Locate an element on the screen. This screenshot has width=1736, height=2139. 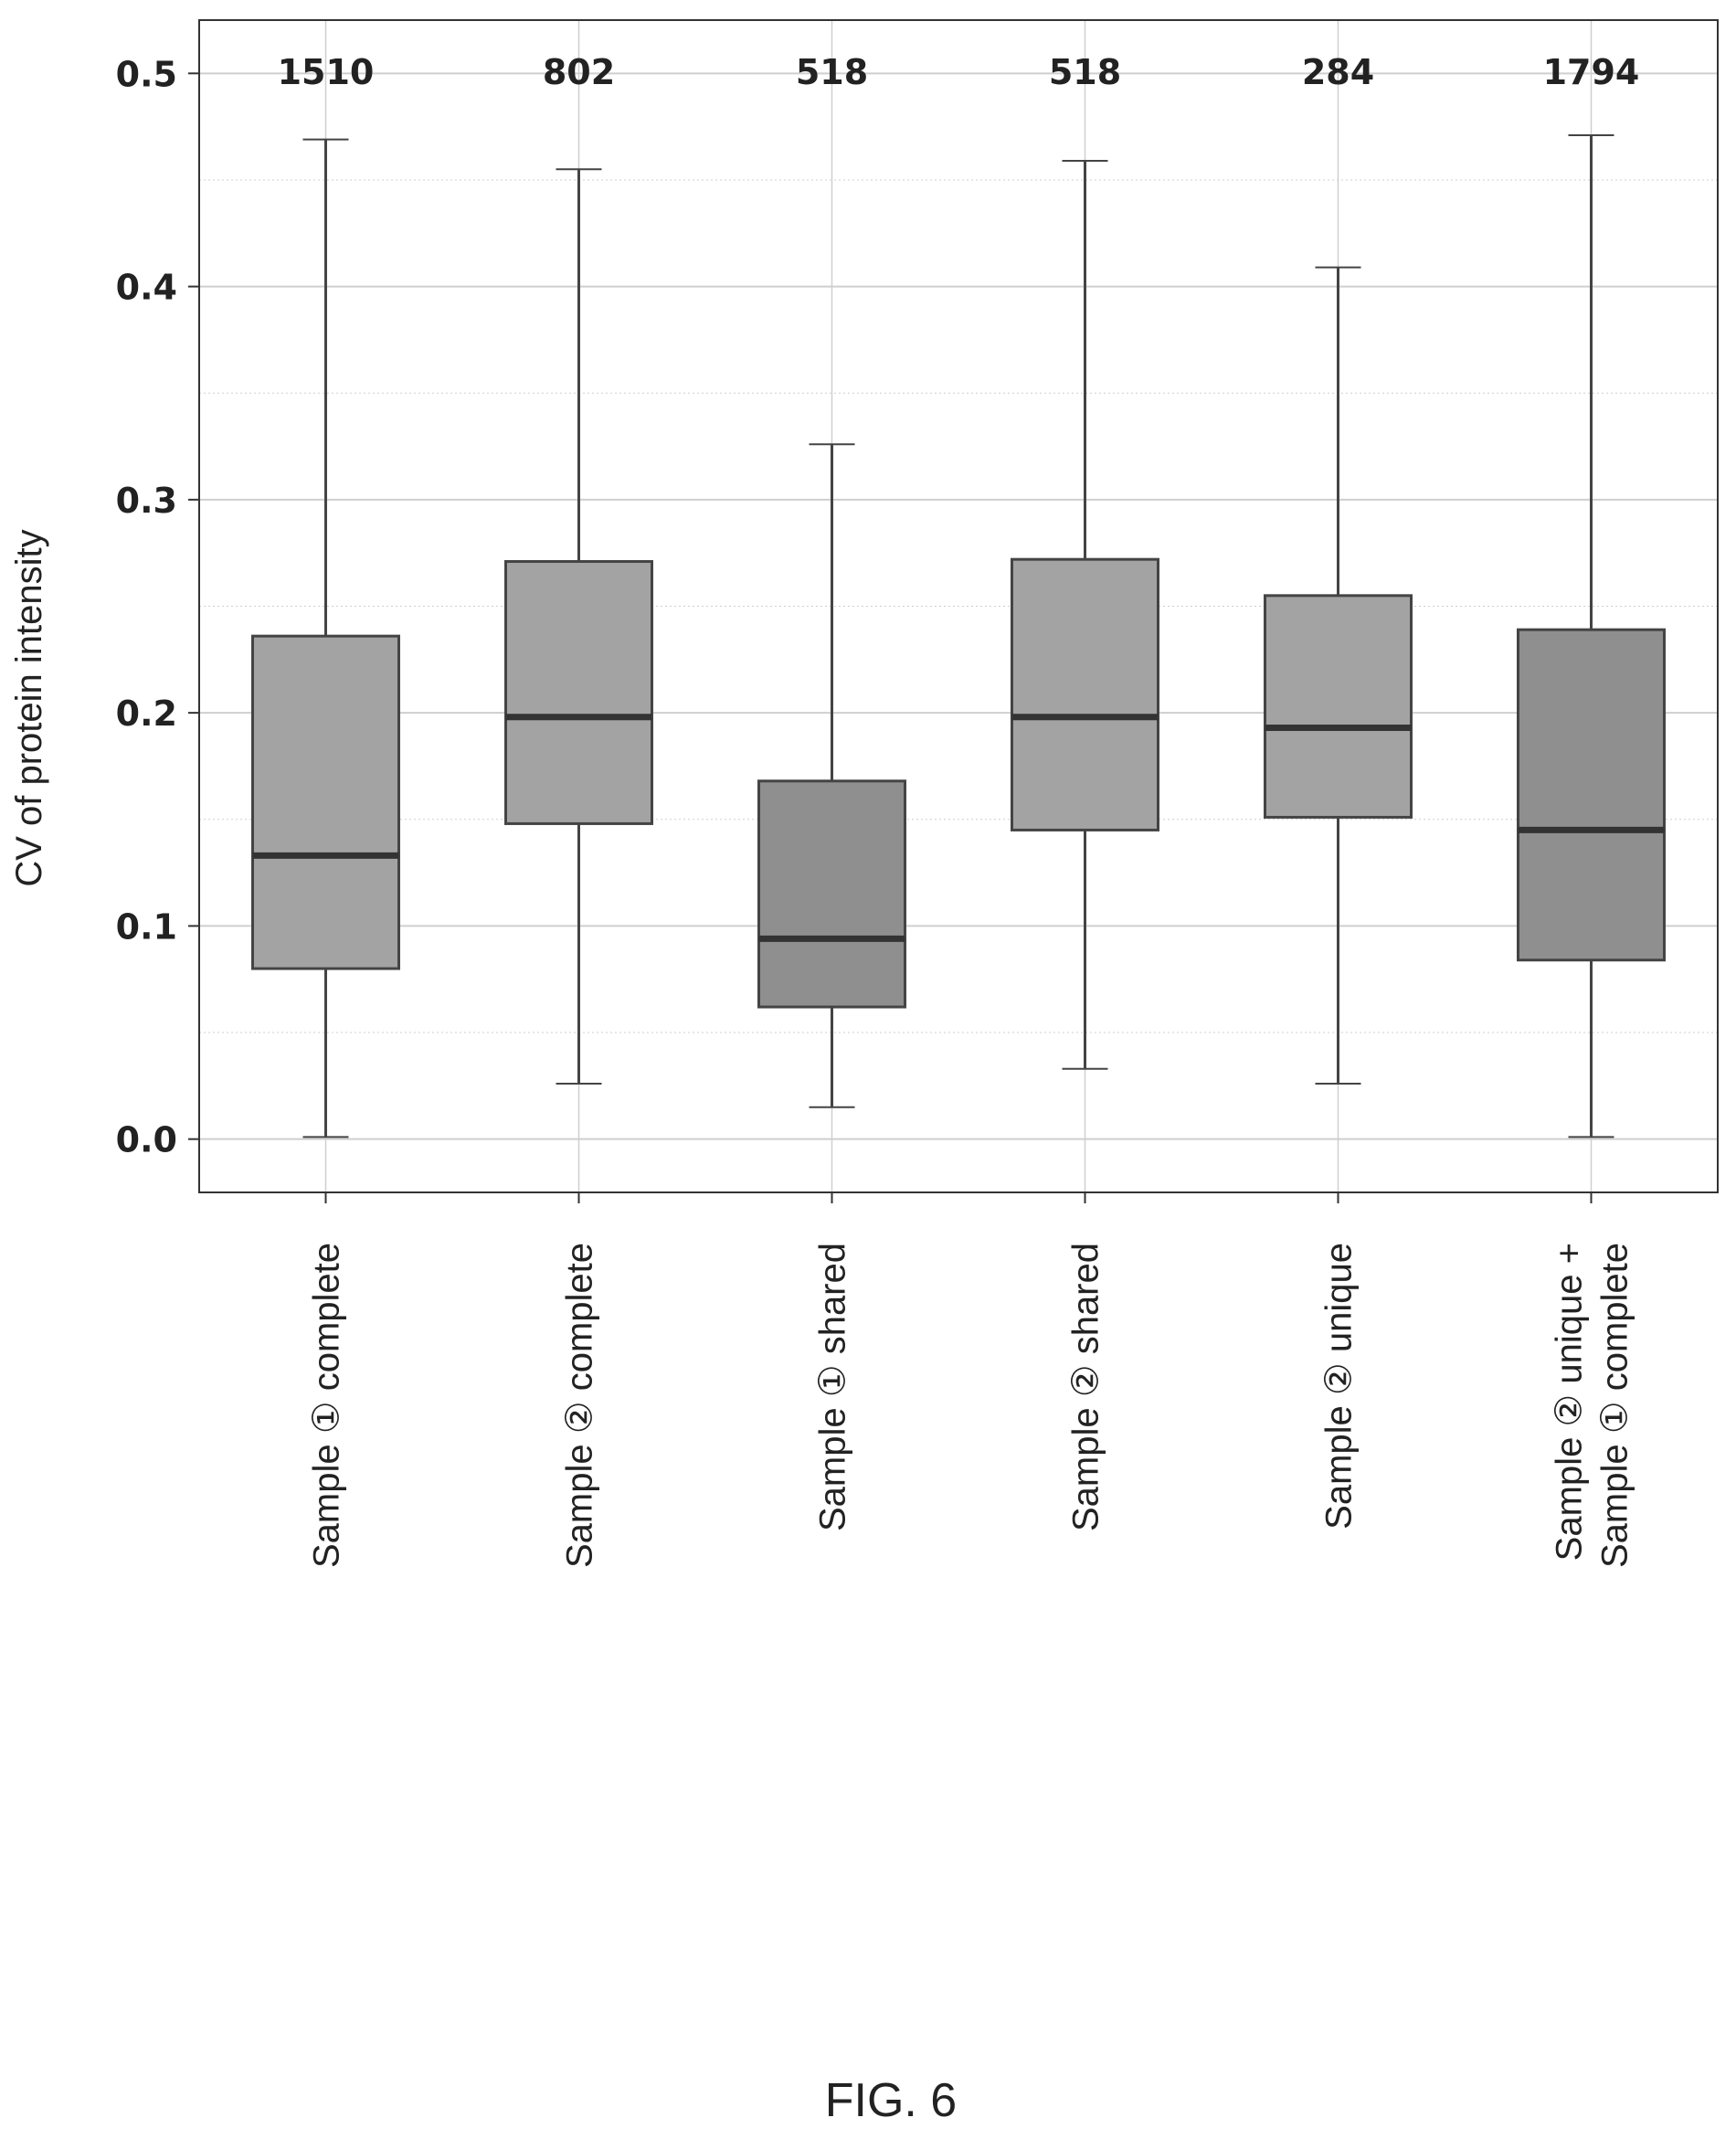
y-axis: 0.0 0.1 0.2 0.3 0.4 0.5 is located at coordinates (157, 607).